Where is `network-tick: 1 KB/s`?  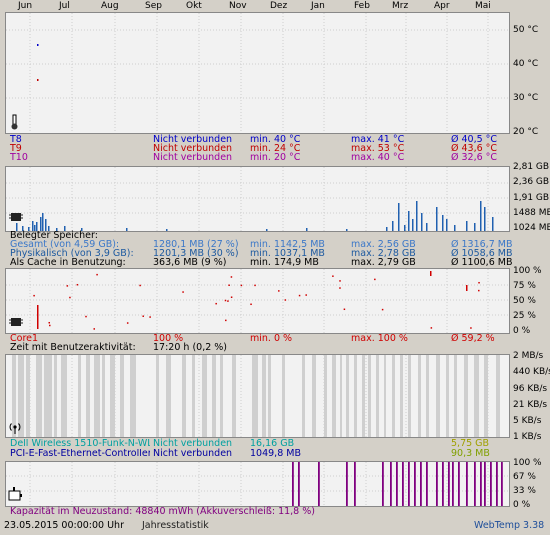 network-tick: 1 KB/s is located at coordinates (527, 437).